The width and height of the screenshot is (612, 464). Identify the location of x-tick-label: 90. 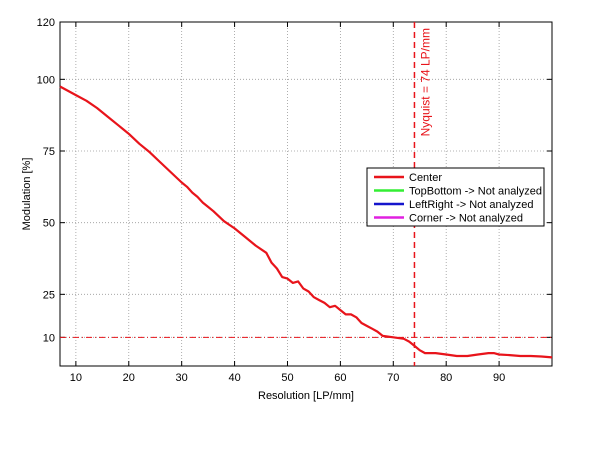
(499, 378).